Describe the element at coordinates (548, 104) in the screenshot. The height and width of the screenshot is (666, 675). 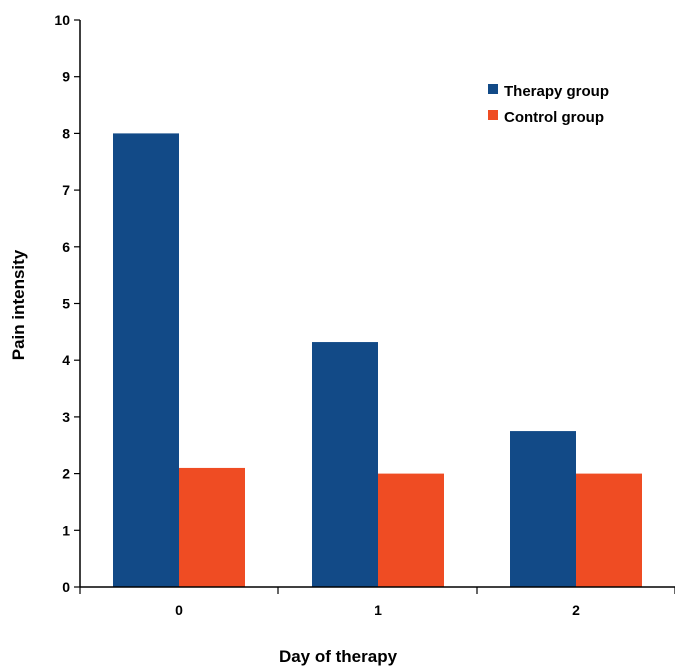
I see `legend: Therapy group Control group` at that location.